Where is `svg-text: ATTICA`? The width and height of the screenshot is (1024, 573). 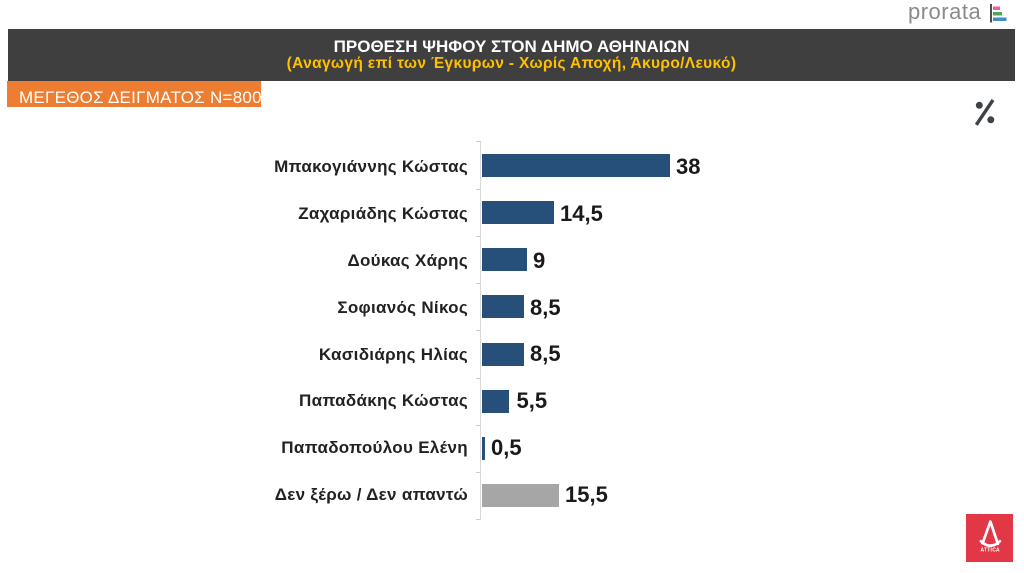
svg-text: ATTICA is located at coordinates (990, 551).